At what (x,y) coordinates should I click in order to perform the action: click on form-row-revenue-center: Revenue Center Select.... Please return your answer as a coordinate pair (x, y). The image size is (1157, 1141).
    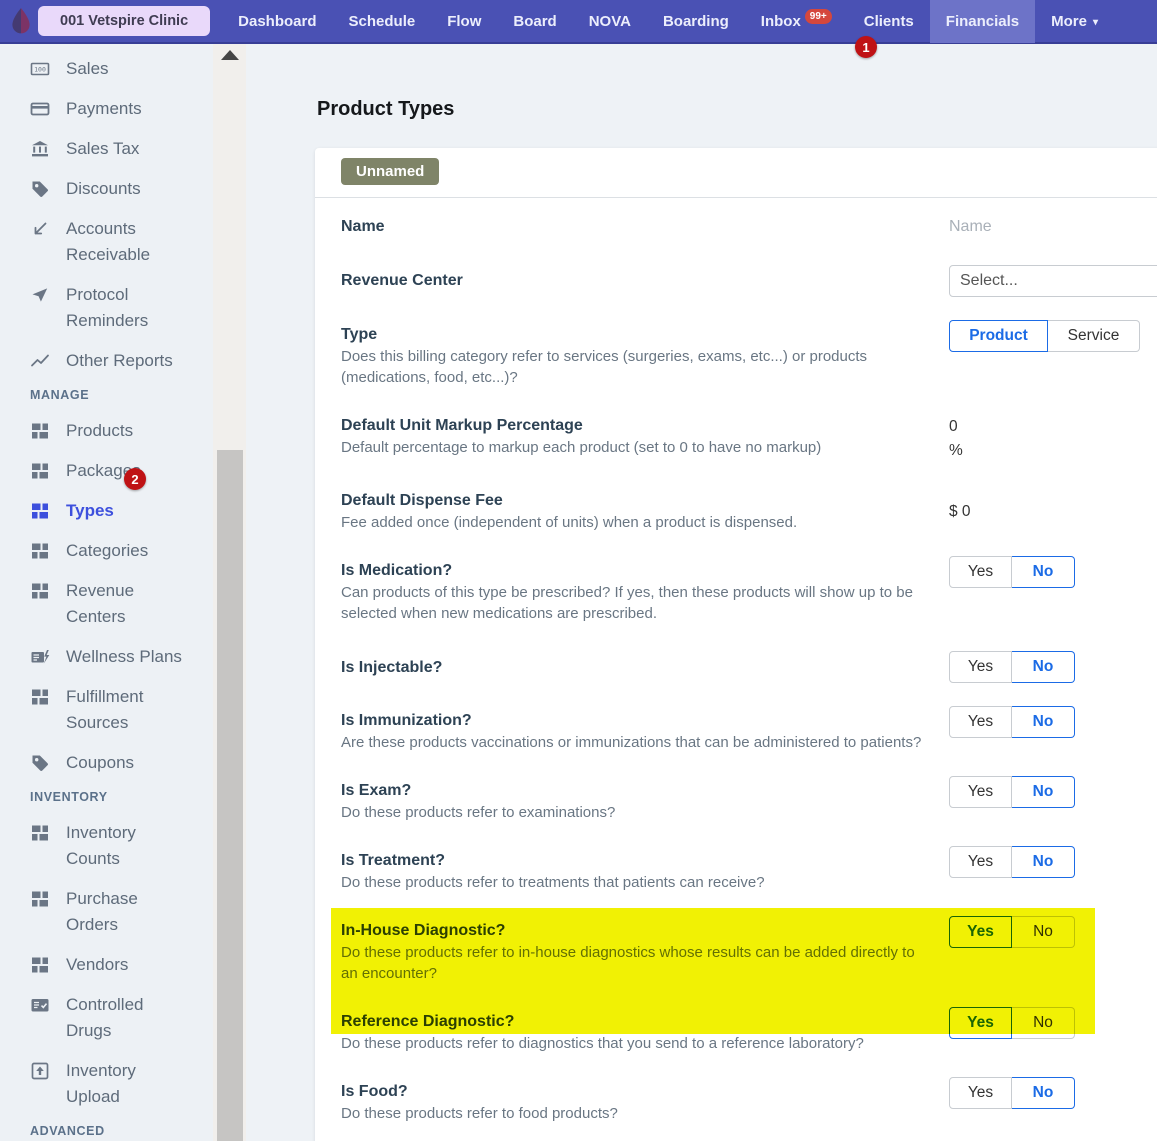
    Looking at the image, I should click on (749, 281).